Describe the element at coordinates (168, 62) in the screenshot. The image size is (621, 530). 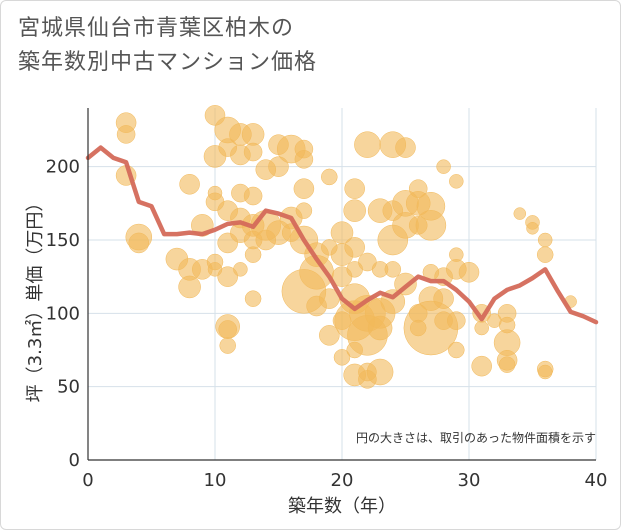
I see `chart-title-line2: 築年数別中古マンション価格` at that location.